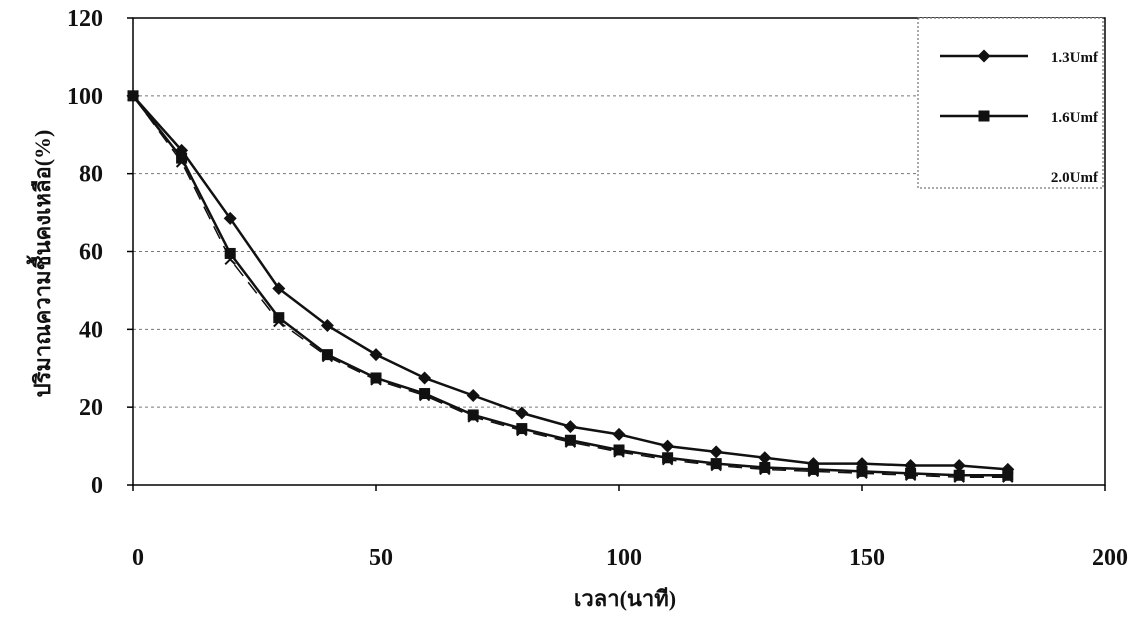  I want to click on x-tick-label: 50, so click(381, 558).